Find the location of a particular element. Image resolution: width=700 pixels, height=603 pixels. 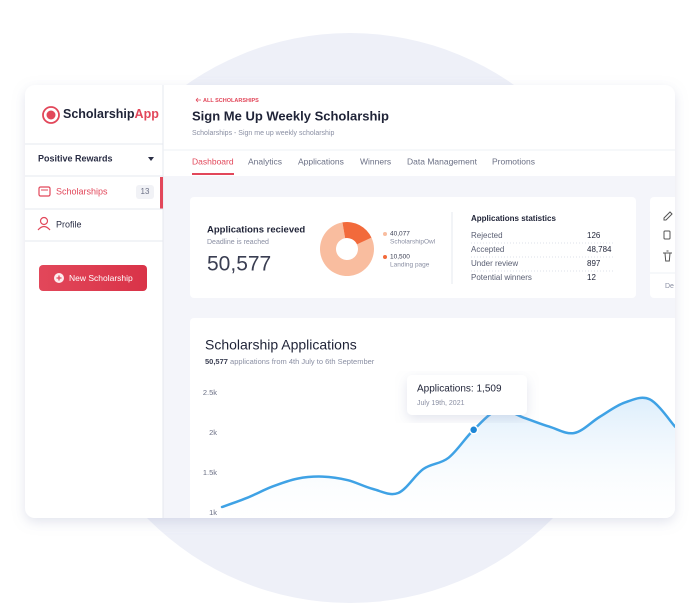

delete-icon is located at coordinates (667, 256).